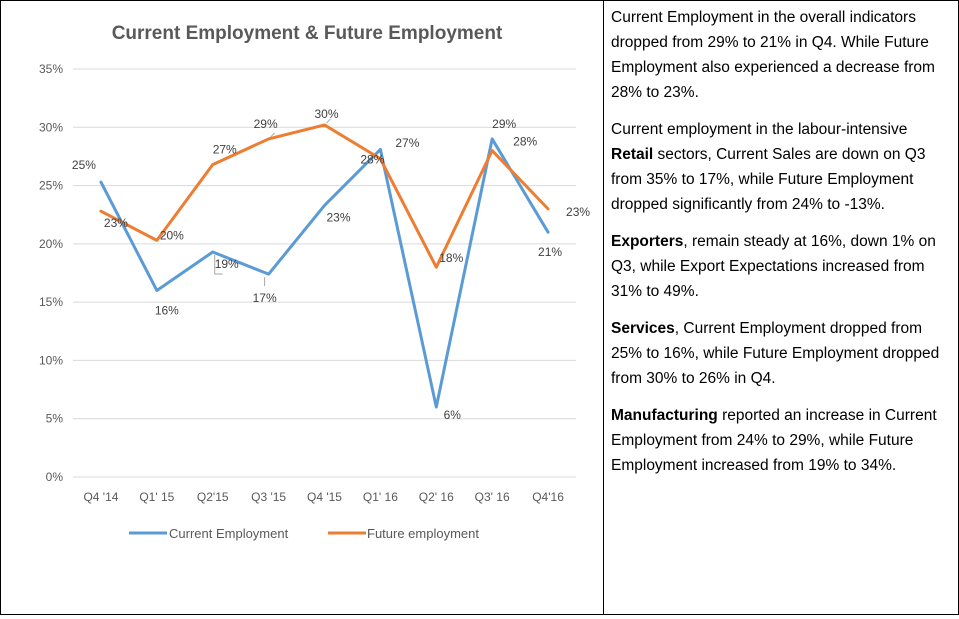 The image size is (959, 619). Describe the element at coordinates (265, 298) in the screenshot. I see `current-employment-data-label: 17%` at that location.